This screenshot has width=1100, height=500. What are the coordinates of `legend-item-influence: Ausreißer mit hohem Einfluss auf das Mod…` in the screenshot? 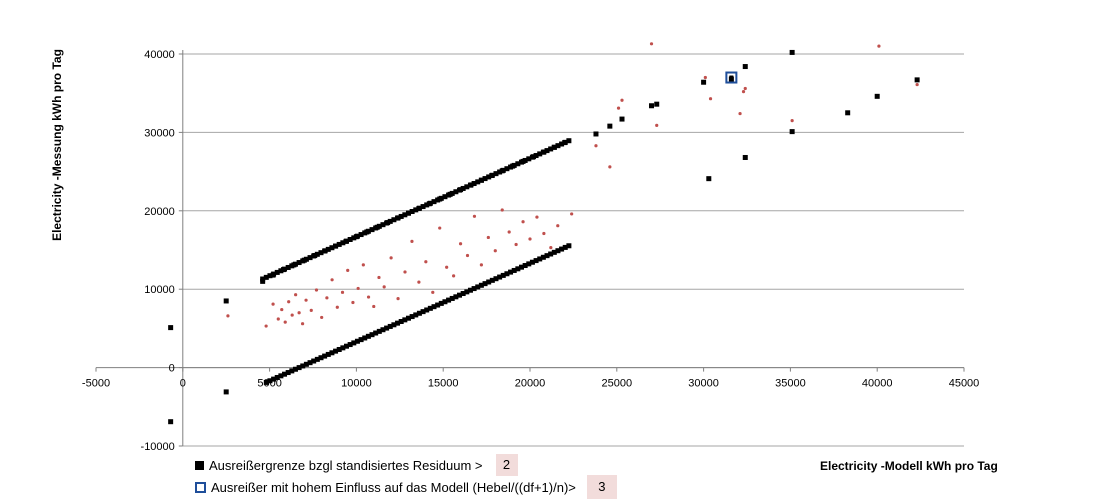 It's located at (406, 487).